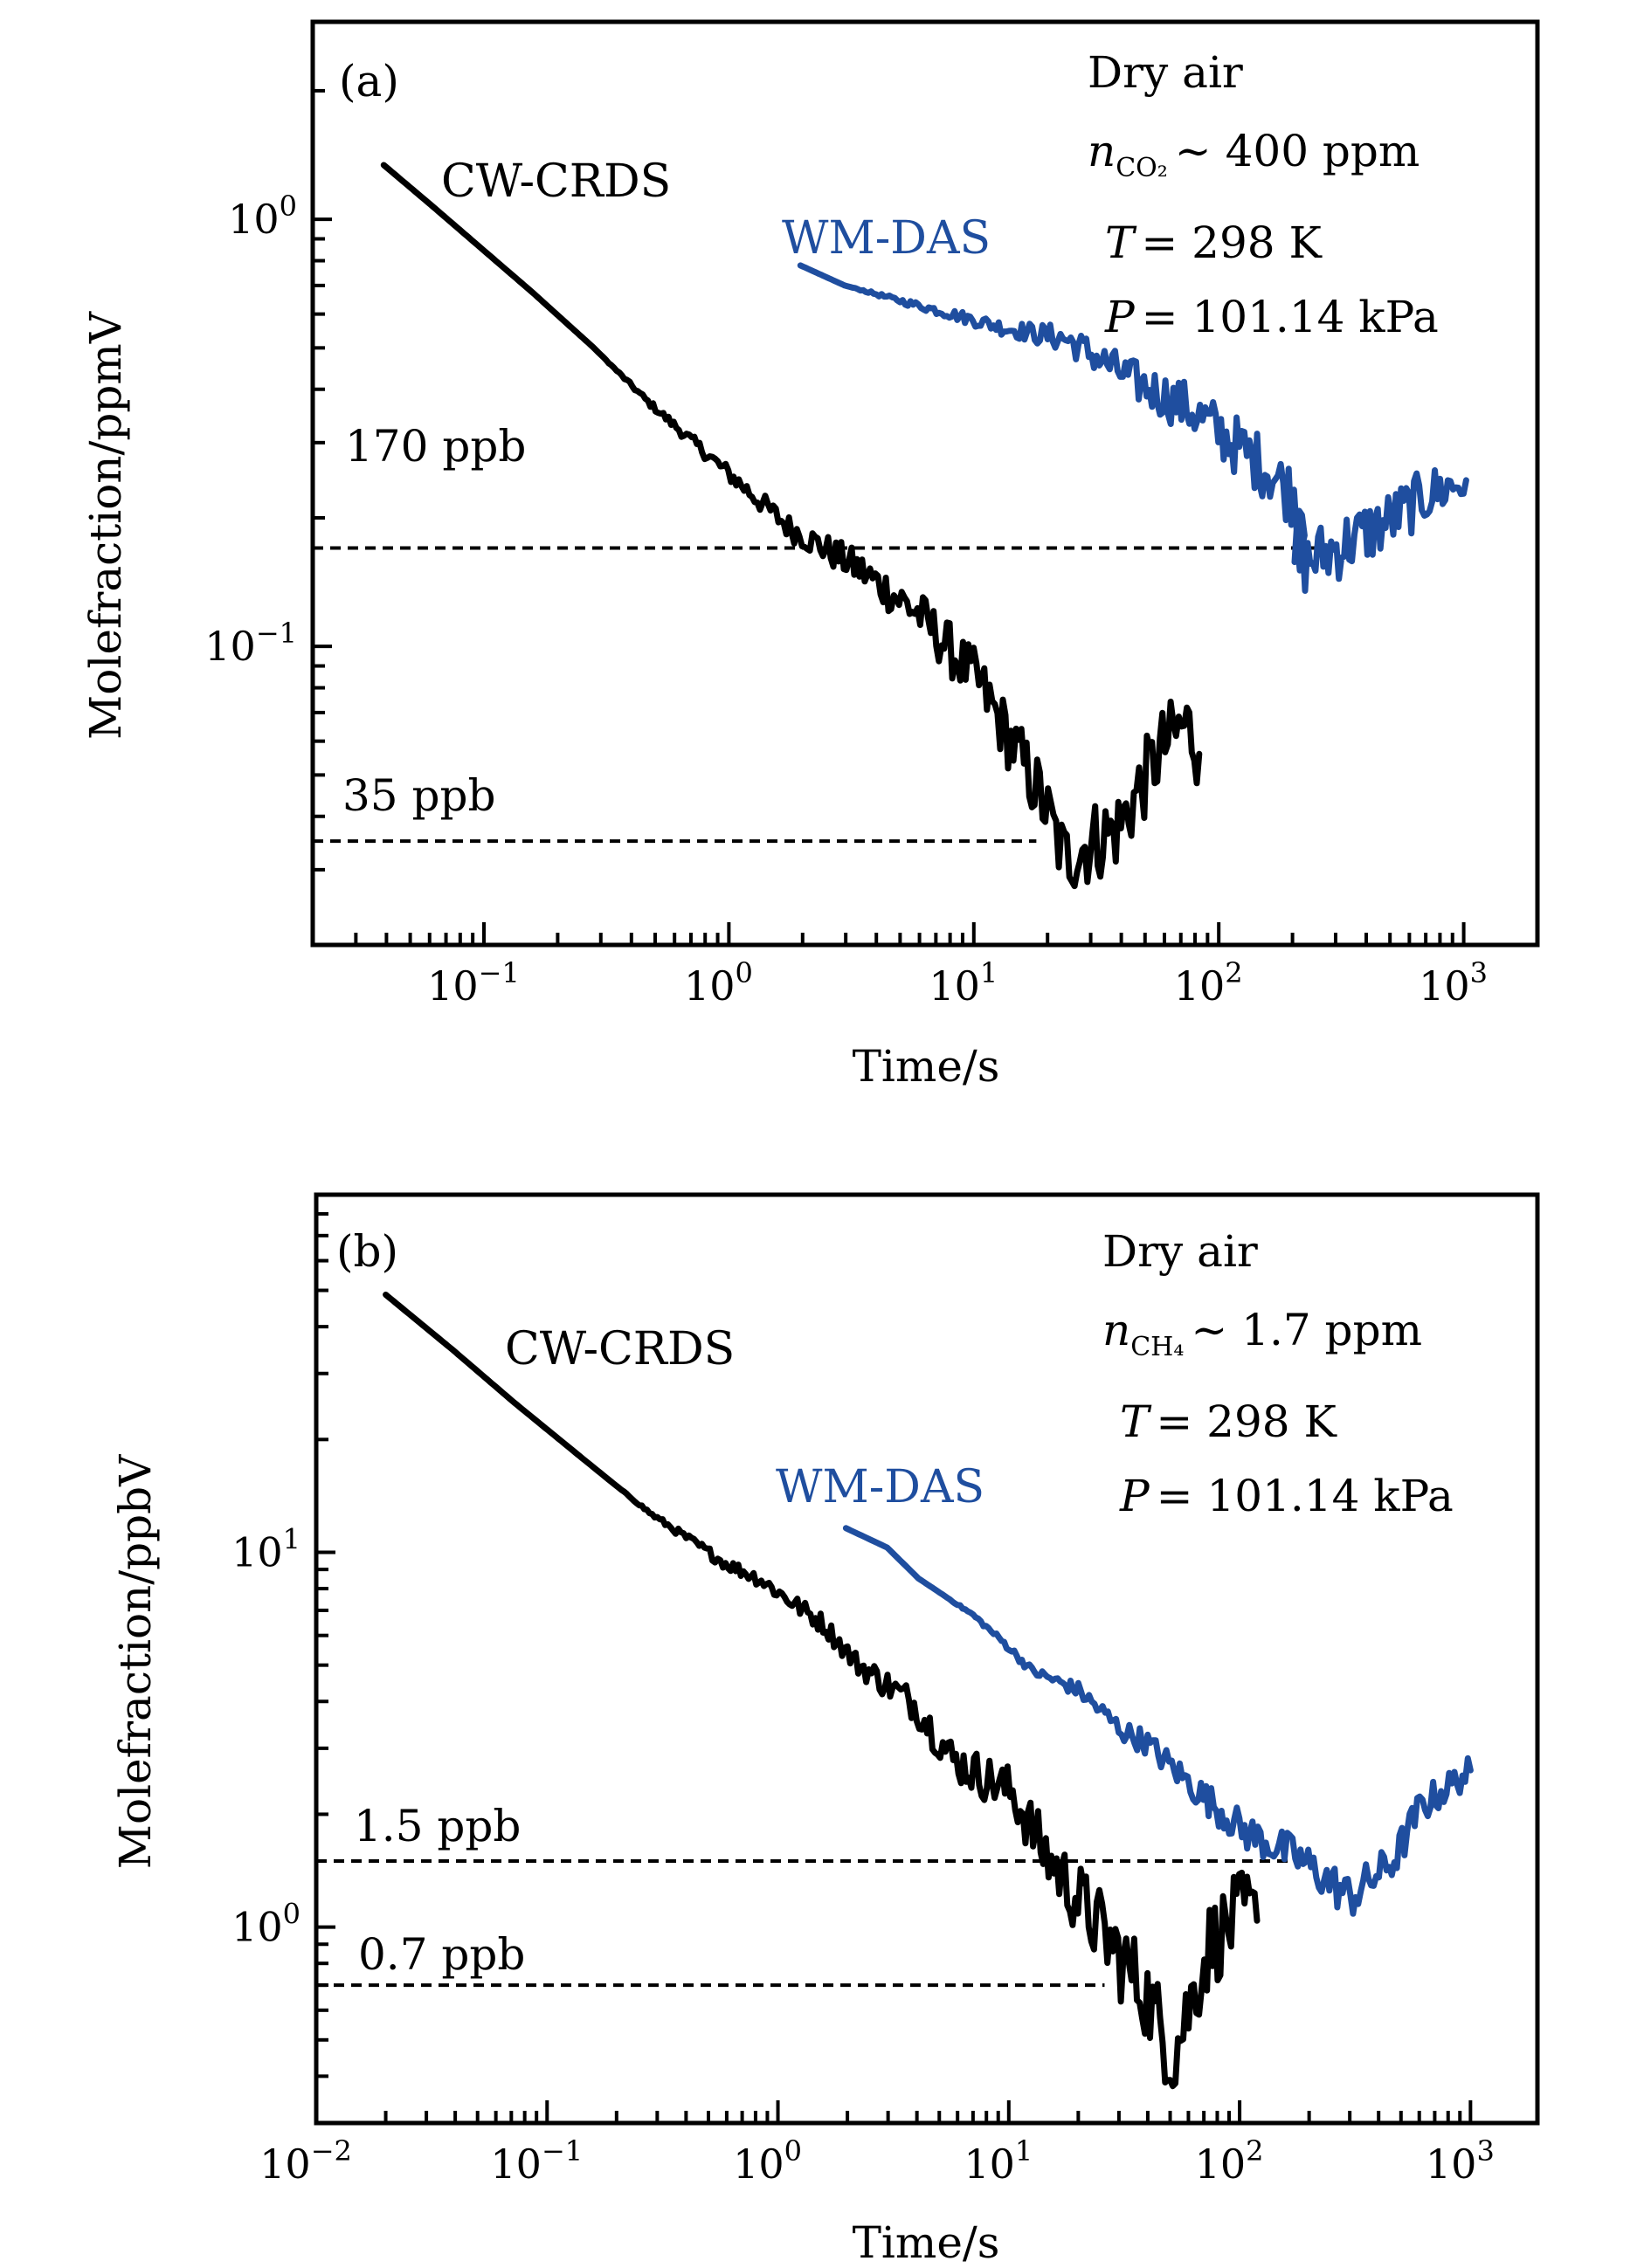 The width and height of the screenshot is (1651, 2268). What do you see at coordinates (441, 1955) in the screenshot?
I see `panel-b-reference-label-1: 0.7 ppb` at bounding box center [441, 1955].